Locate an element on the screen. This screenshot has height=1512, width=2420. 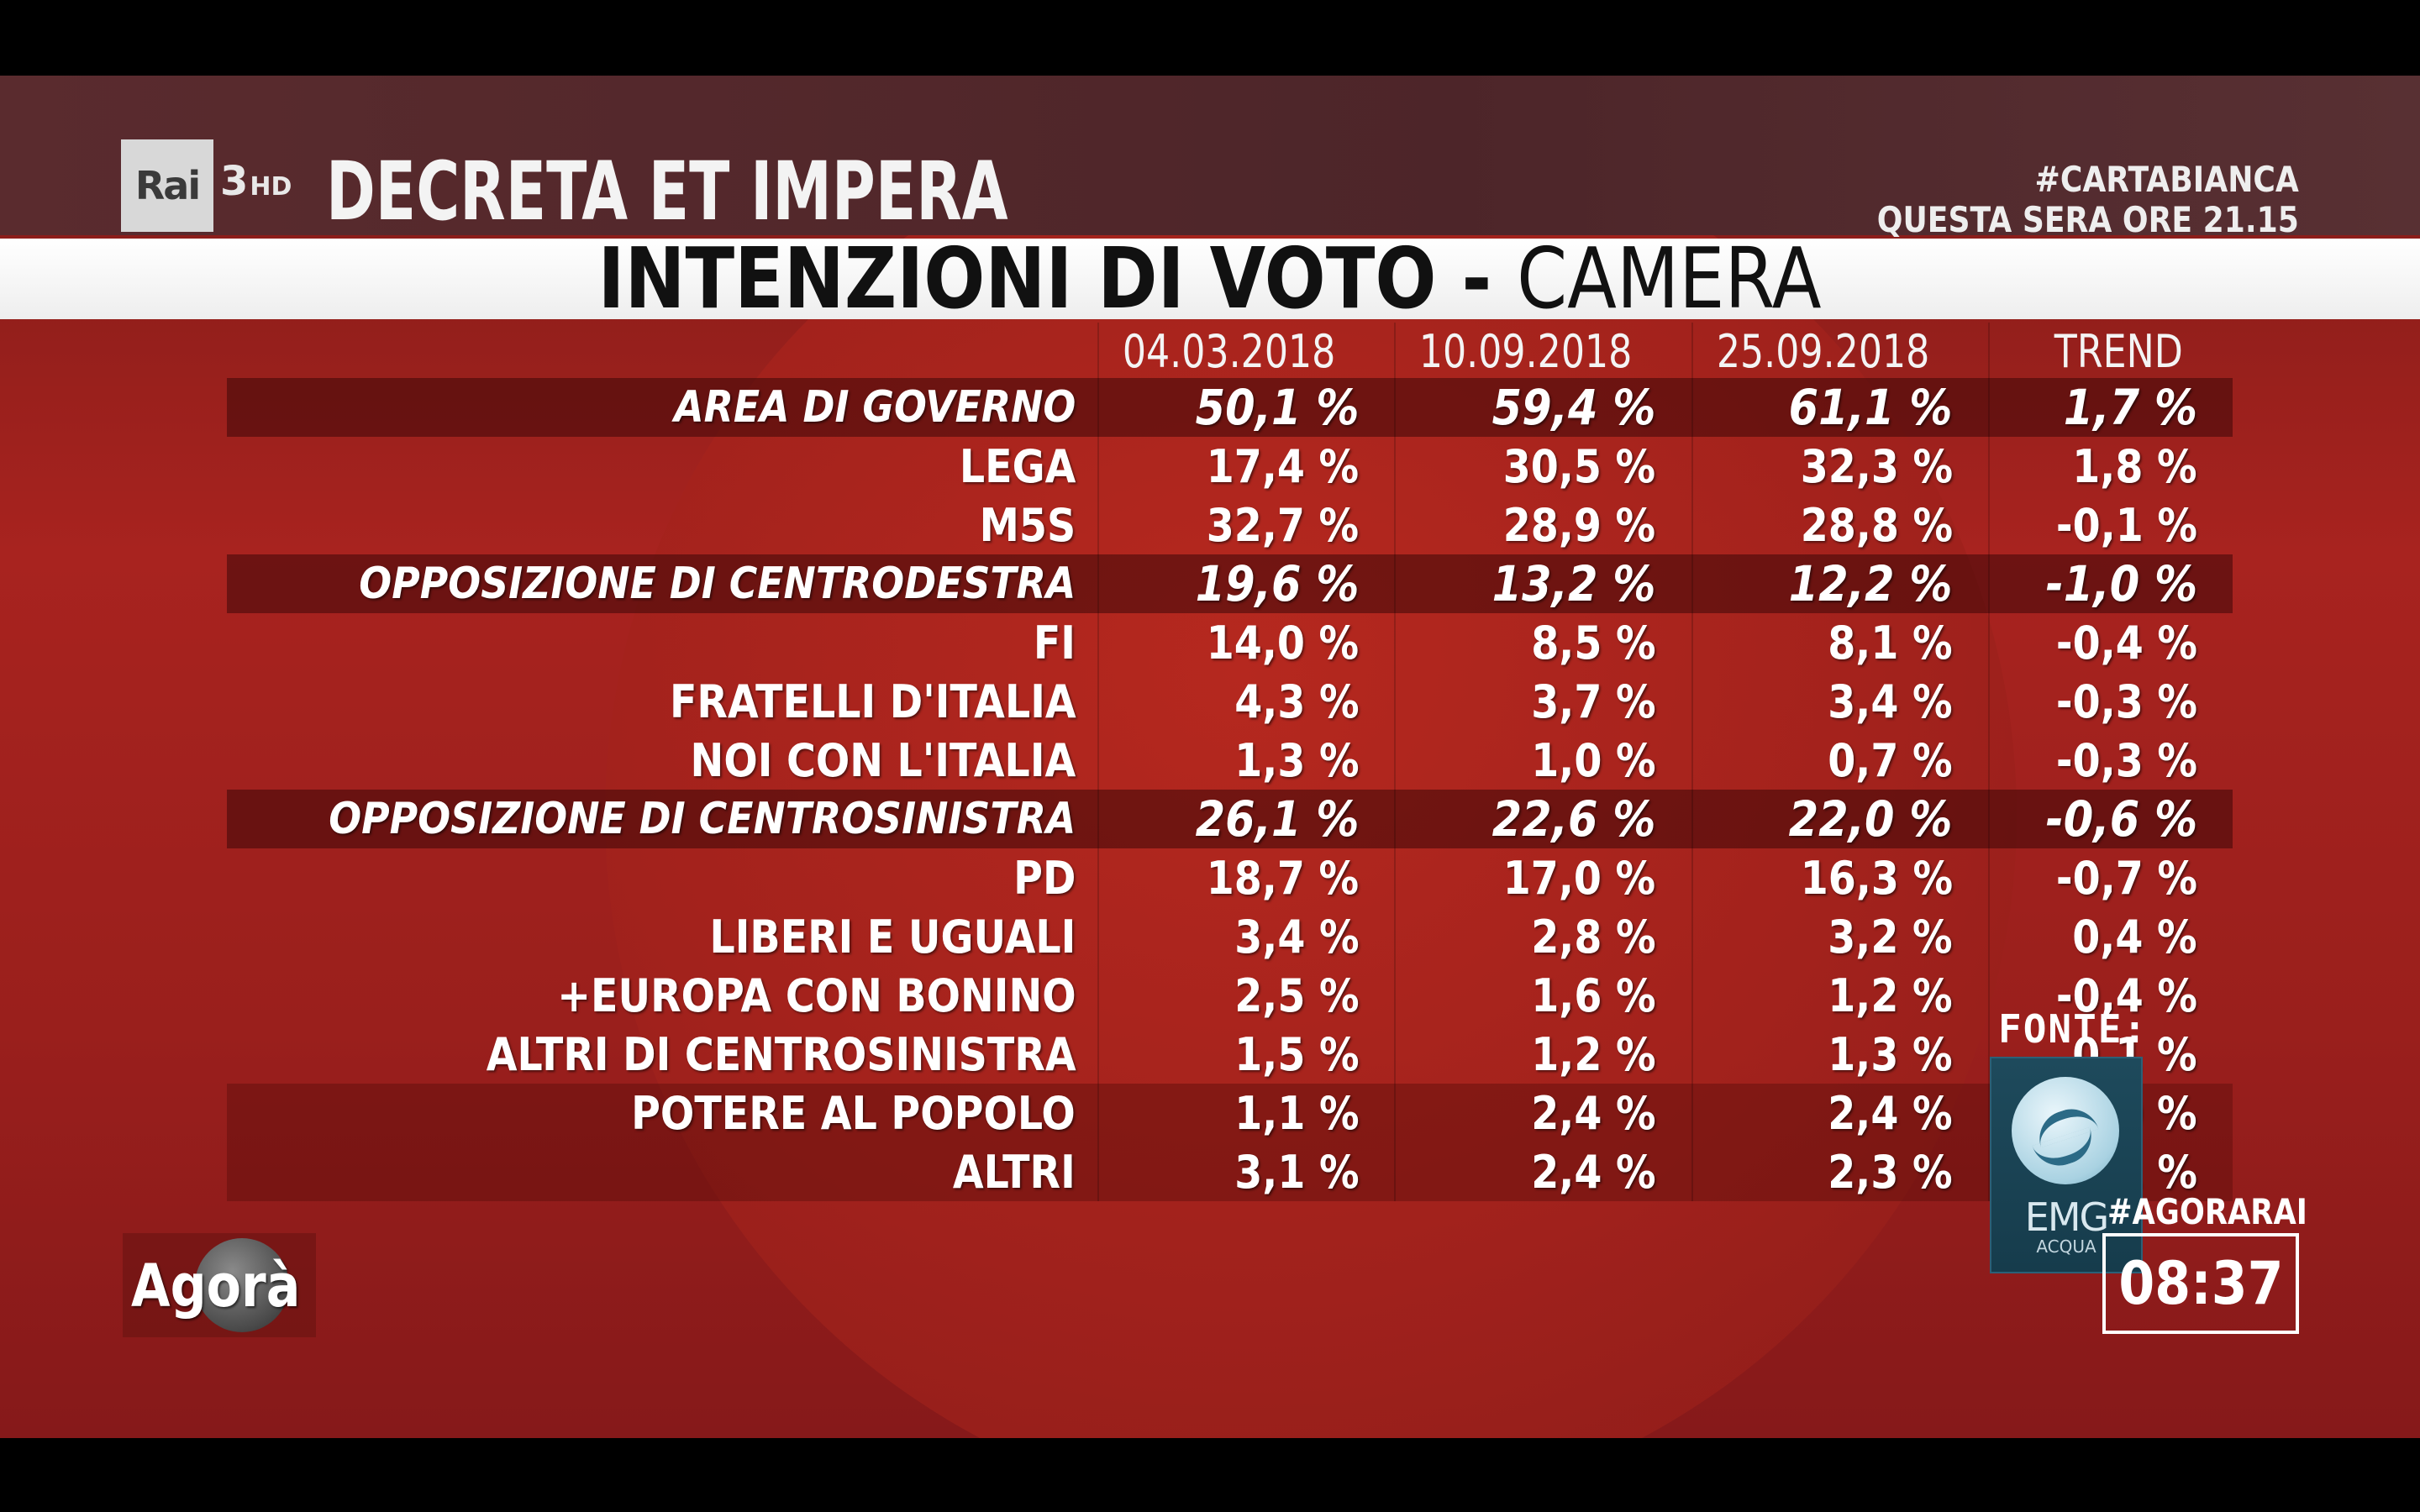
cell-text: 12,2 % is located at coordinates (1870, 583).